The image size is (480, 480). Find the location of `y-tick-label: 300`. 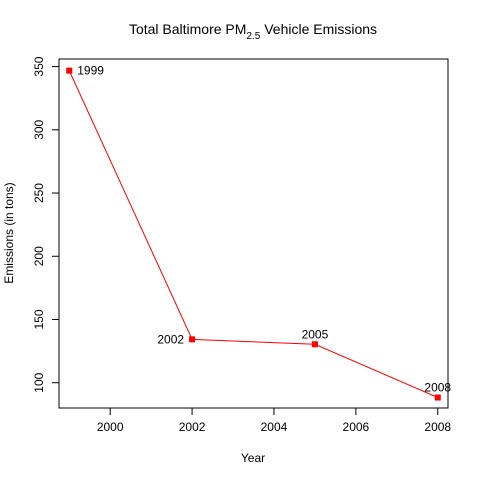

y-tick-label: 300 is located at coordinates (39, 129).